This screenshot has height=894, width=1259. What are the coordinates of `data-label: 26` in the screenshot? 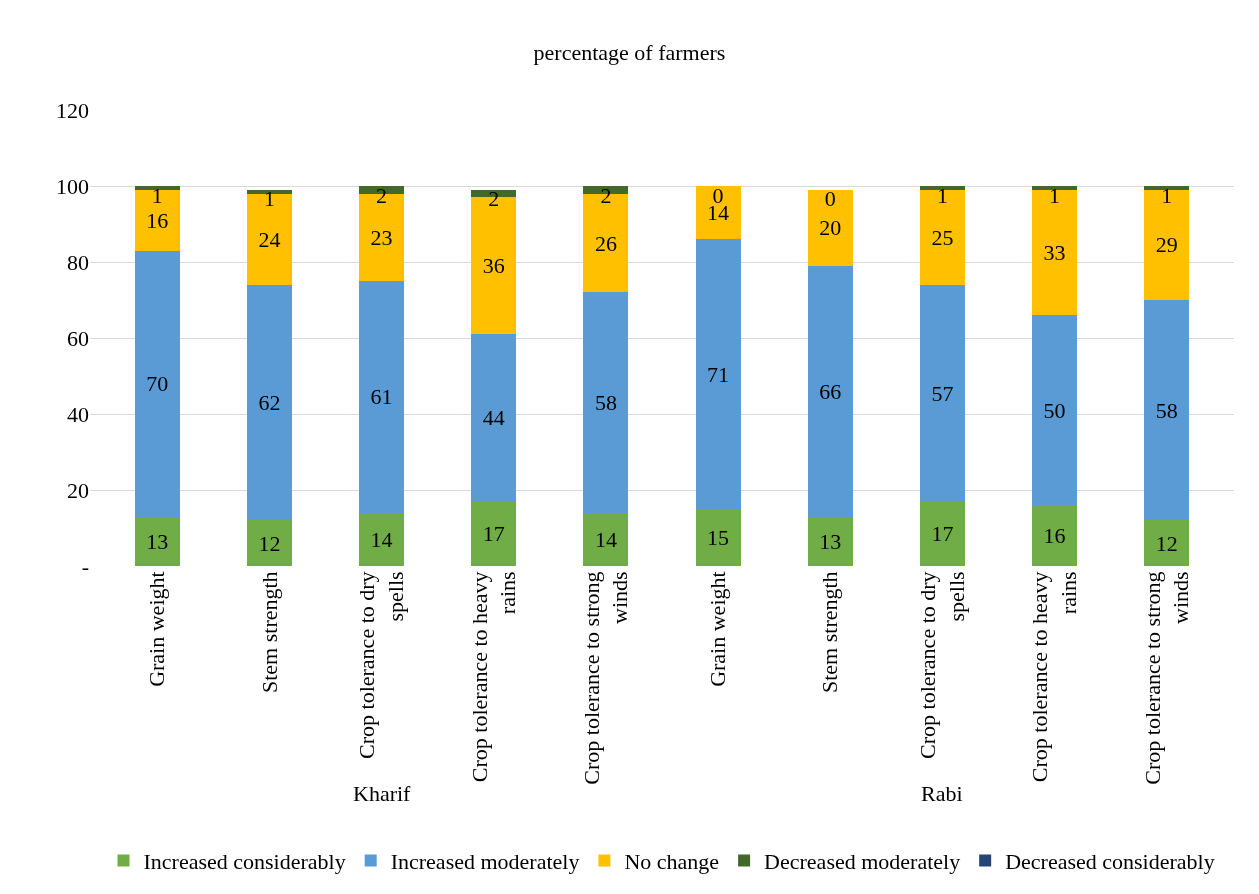 It's located at (605, 243).